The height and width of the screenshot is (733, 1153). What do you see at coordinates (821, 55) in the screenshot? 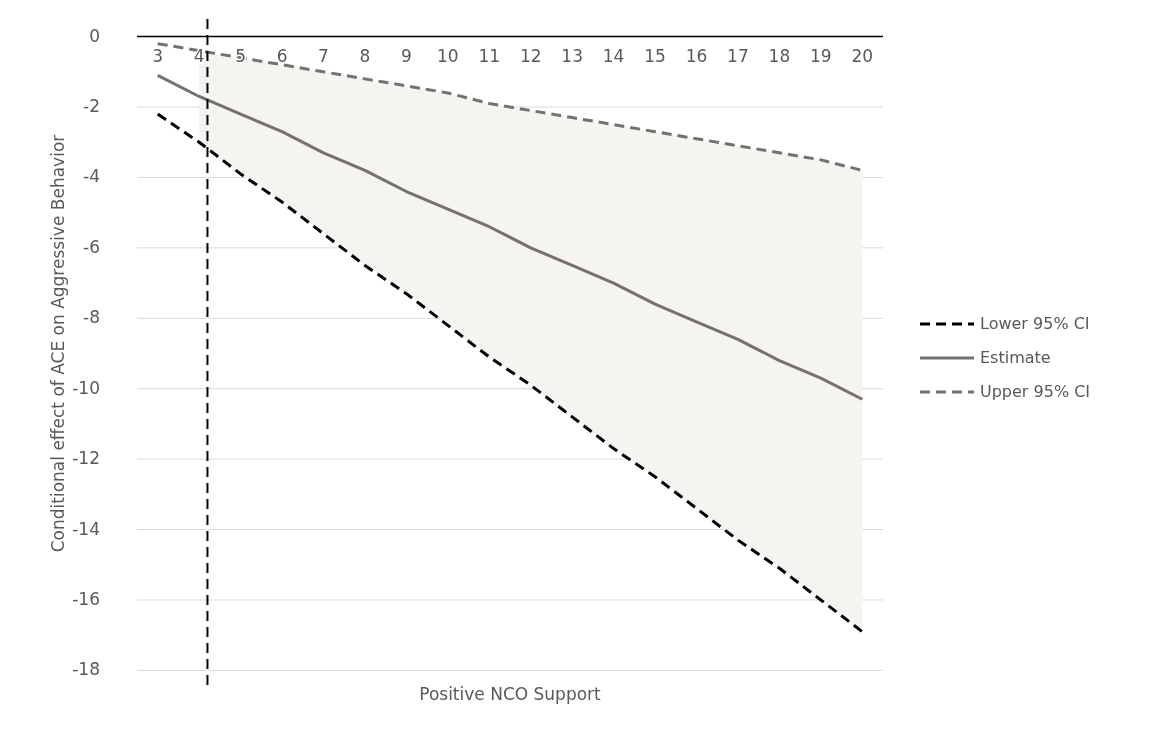
I see `x-tick-label: 19` at bounding box center [821, 55].